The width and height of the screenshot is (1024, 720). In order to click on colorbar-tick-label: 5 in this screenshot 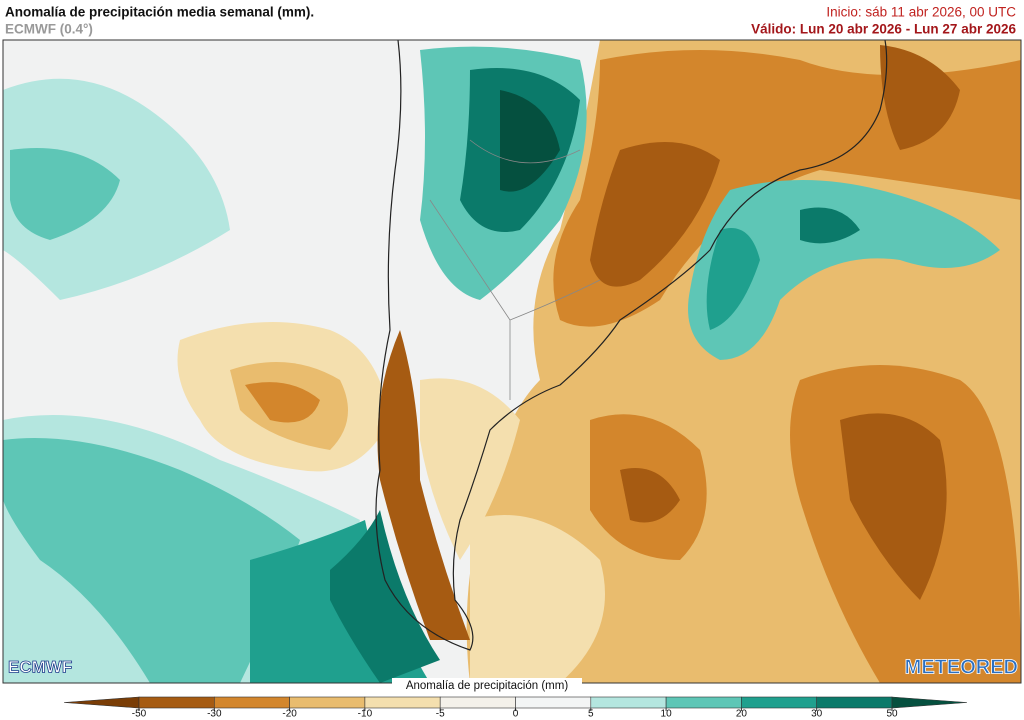, I will do `click(591, 714)`.